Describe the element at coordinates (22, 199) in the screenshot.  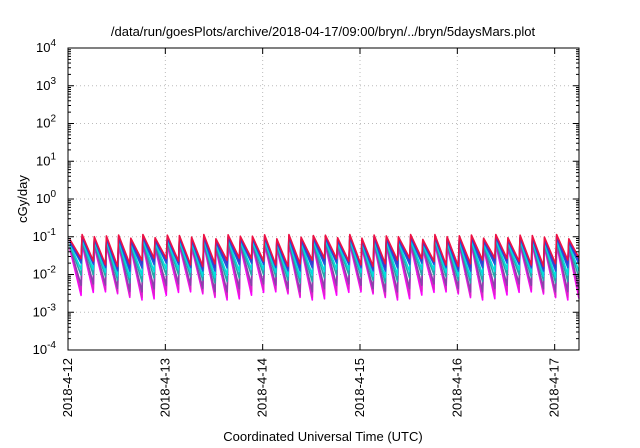
I see `y-axis-label: cGy/day` at that location.